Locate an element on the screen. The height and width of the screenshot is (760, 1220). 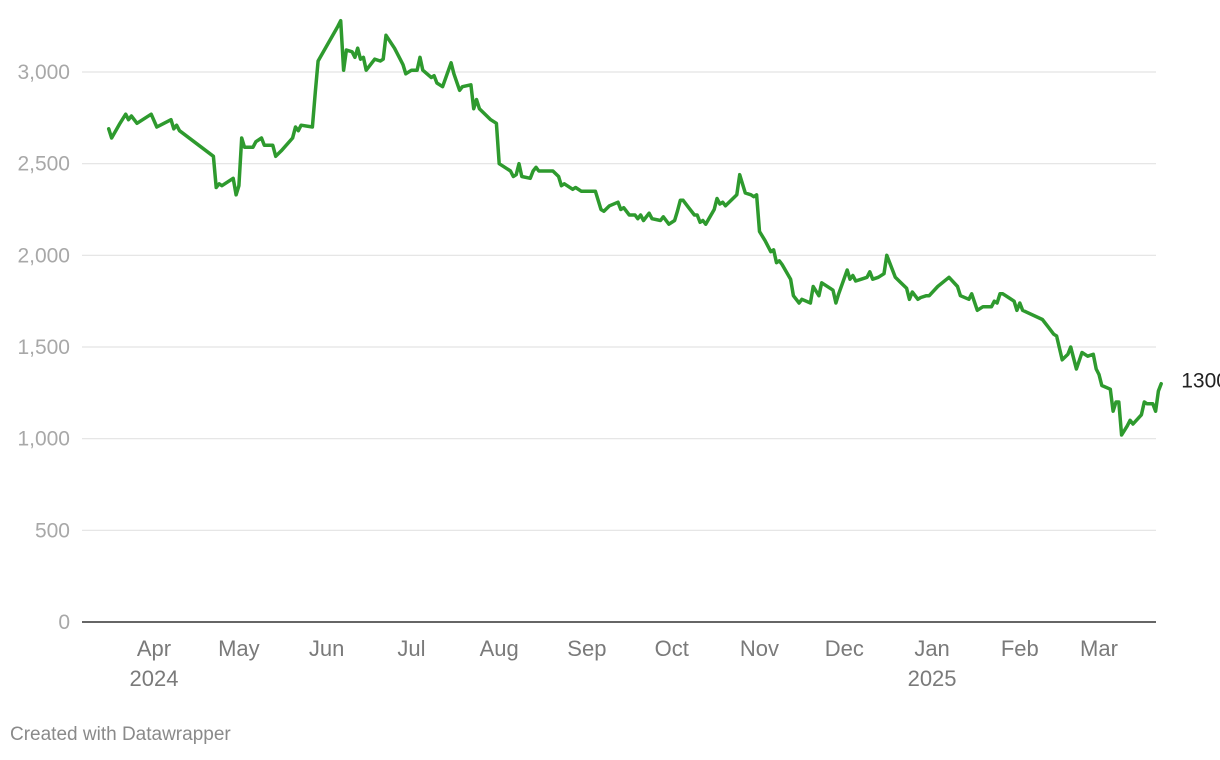
x-tick-label: Oct is located at coordinates (672, 648).